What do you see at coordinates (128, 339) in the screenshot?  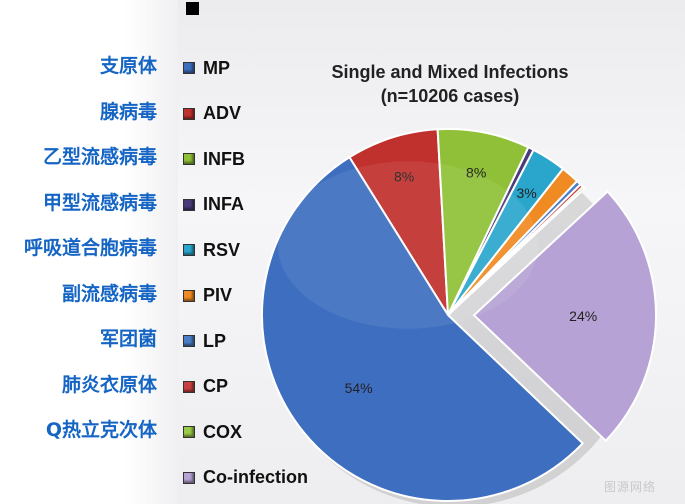 I see `cn-label-lp: 军团菌` at bounding box center [128, 339].